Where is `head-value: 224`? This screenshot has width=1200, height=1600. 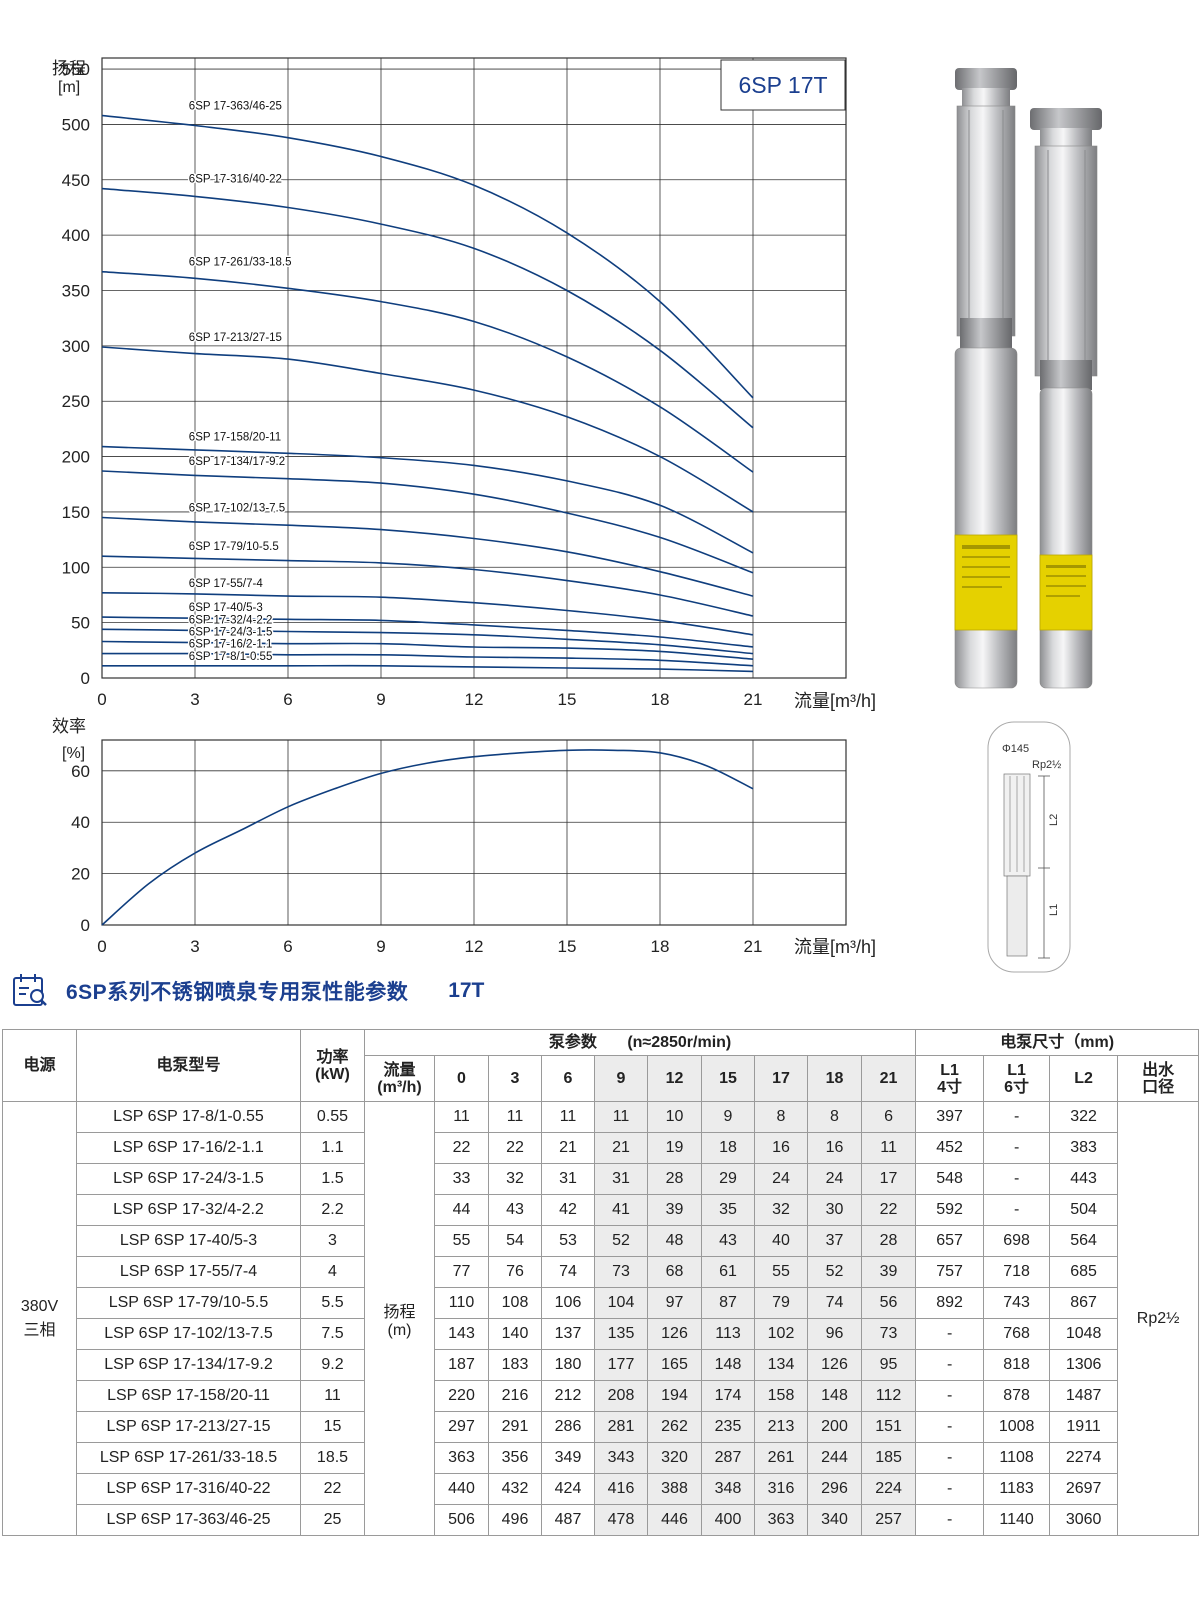 head-value: 224 is located at coordinates (888, 1489).